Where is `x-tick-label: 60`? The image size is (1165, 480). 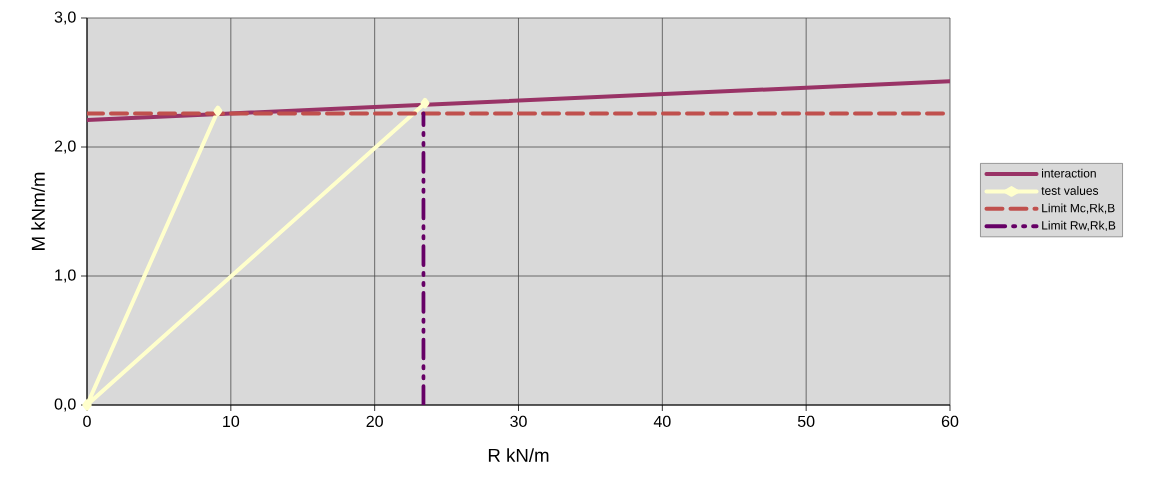 x-tick-label: 60 is located at coordinates (950, 421).